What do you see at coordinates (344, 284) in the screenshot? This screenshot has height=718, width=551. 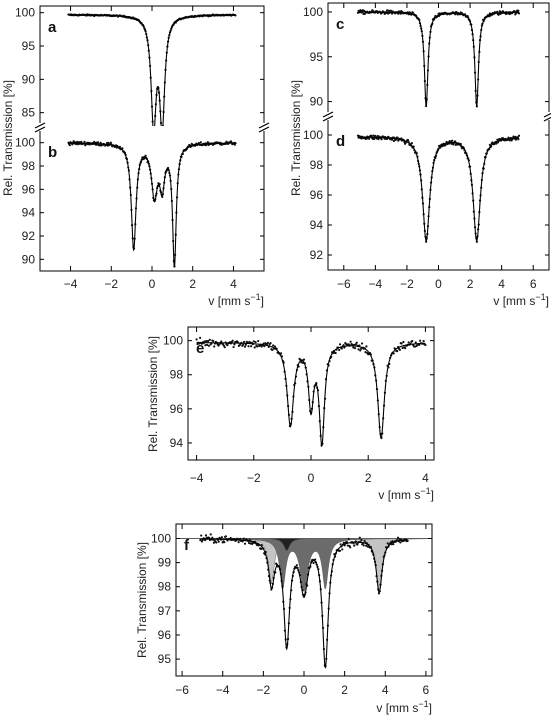 I see `x-tick-label: −6` at bounding box center [344, 284].